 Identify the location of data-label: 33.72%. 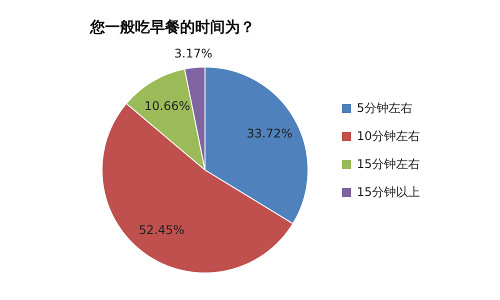
(269, 133).